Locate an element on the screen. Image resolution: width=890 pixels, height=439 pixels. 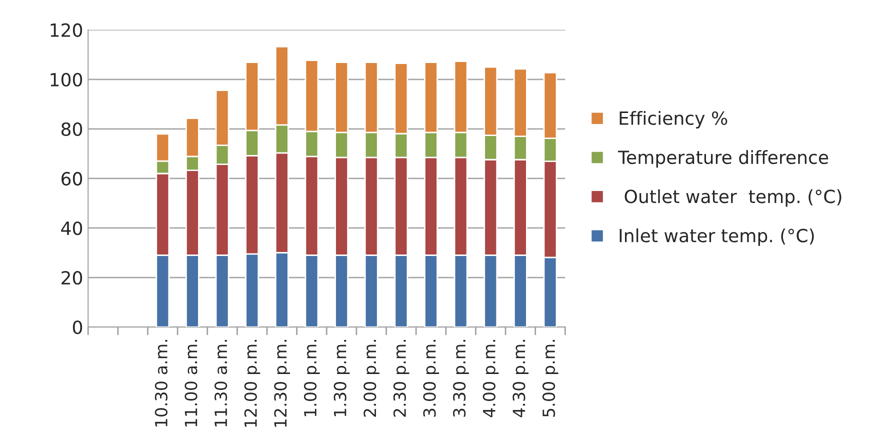
x-tick-label: 4.00 p.m. is located at coordinates (490, 379).